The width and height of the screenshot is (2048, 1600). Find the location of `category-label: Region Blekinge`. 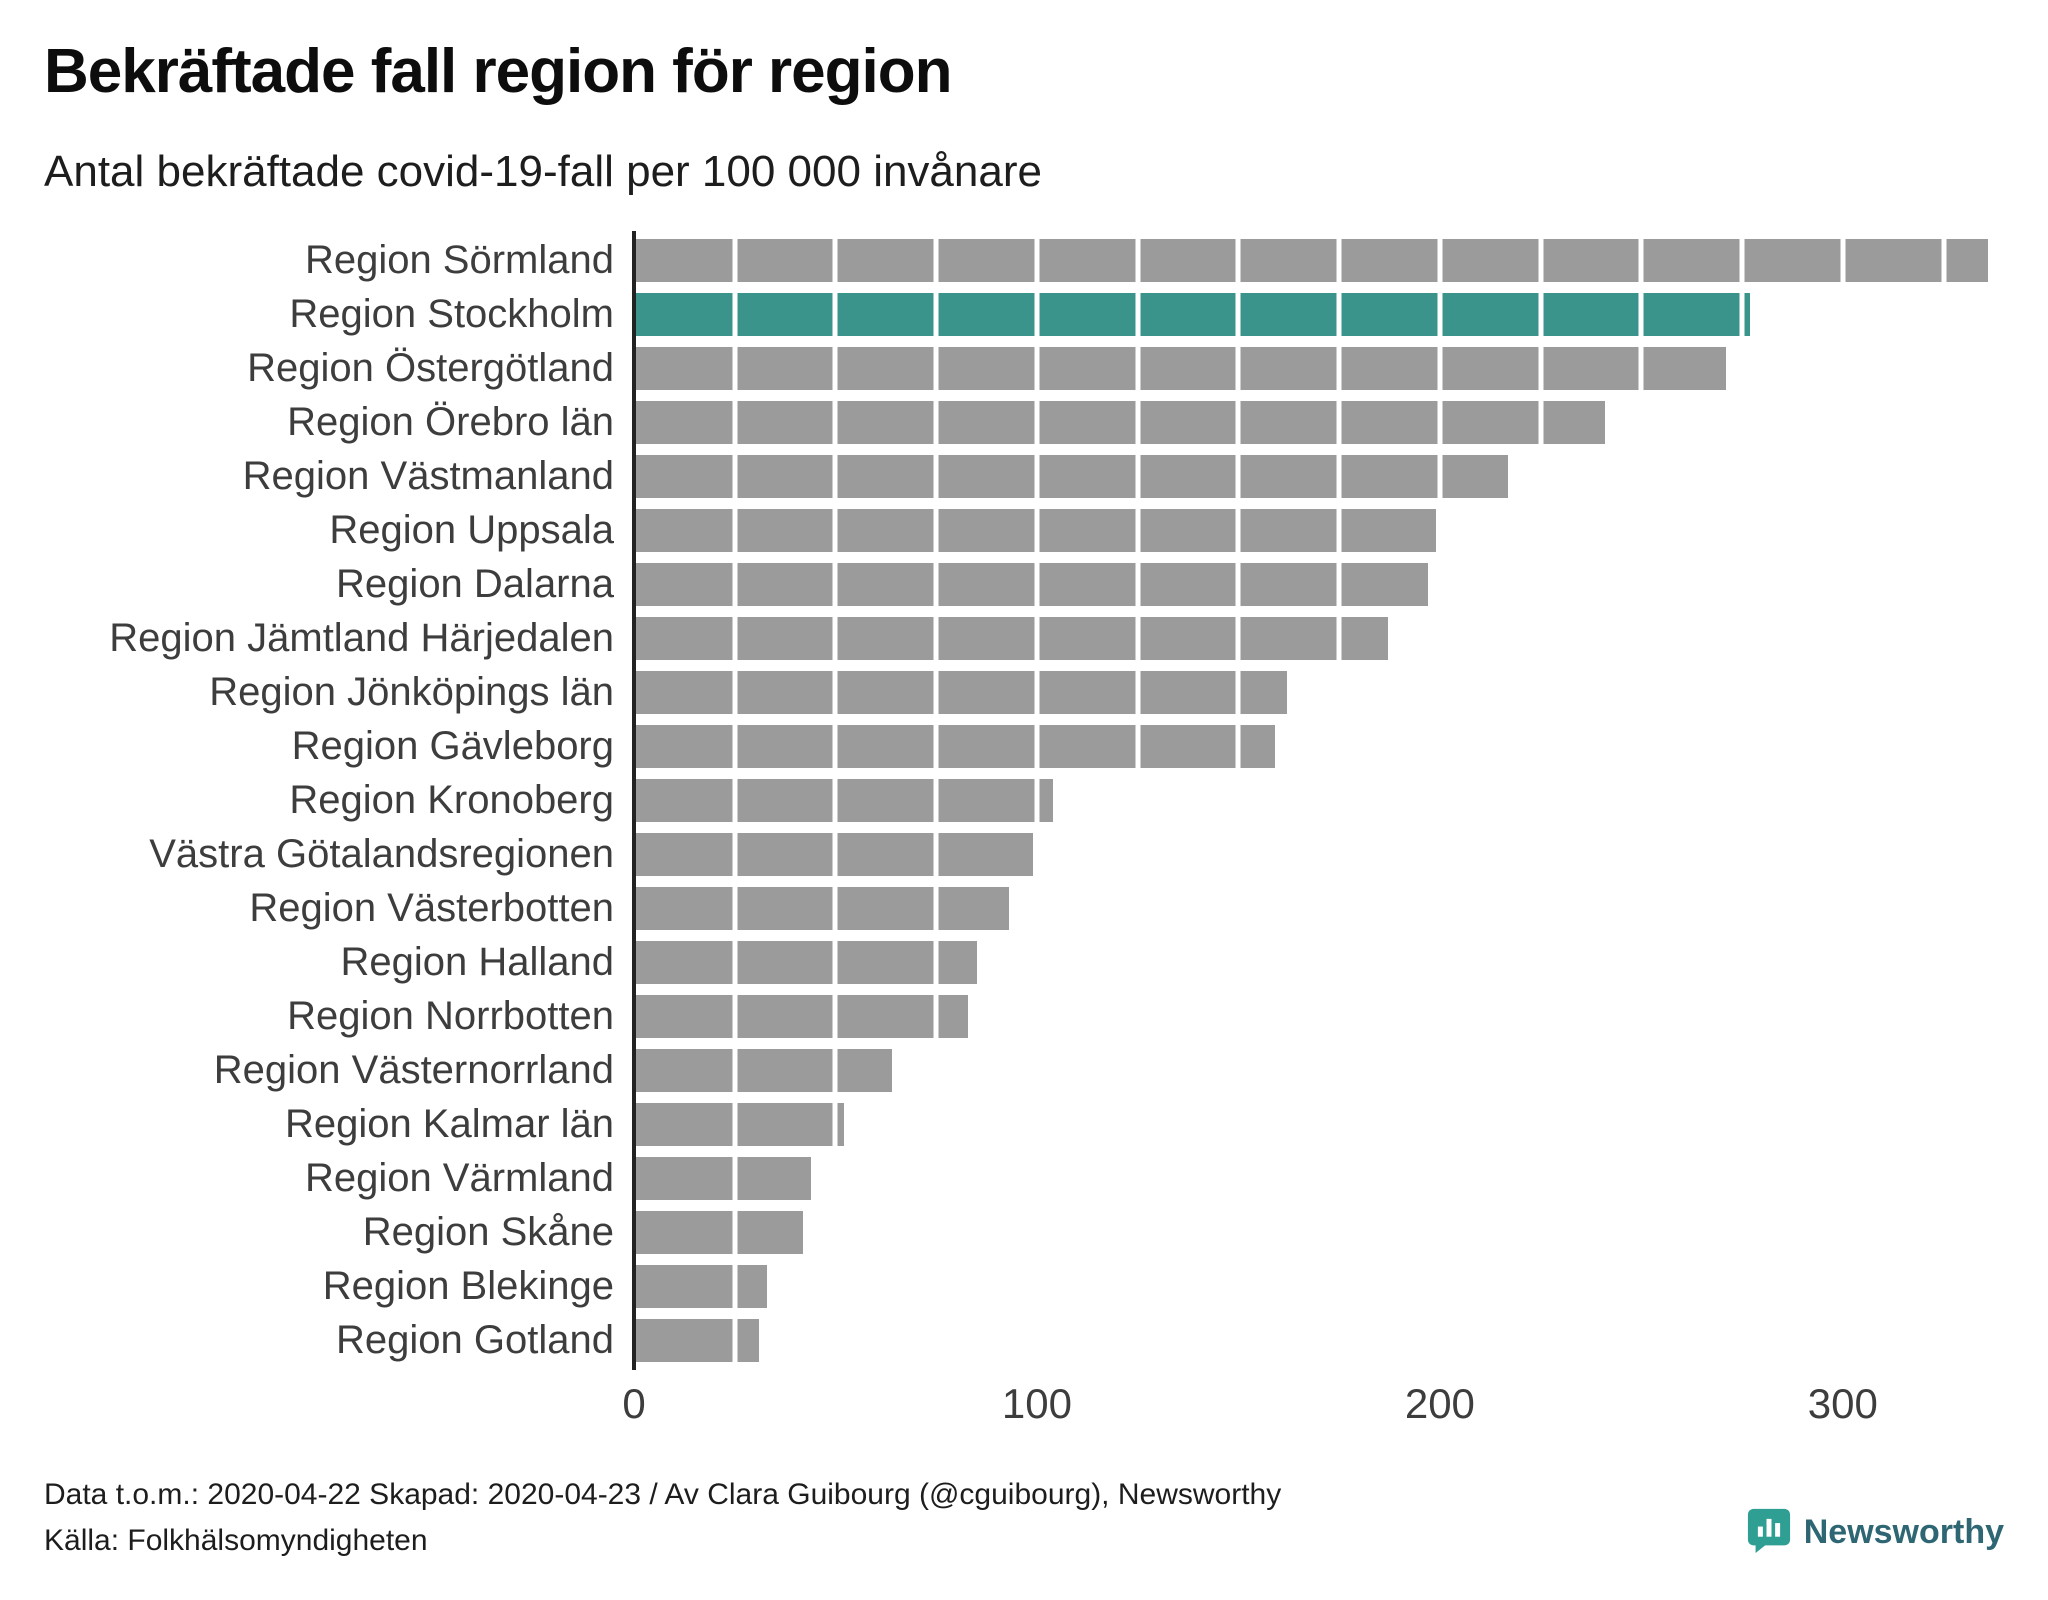

category-label: Region Blekinge is located at coordinates (468, 1285).